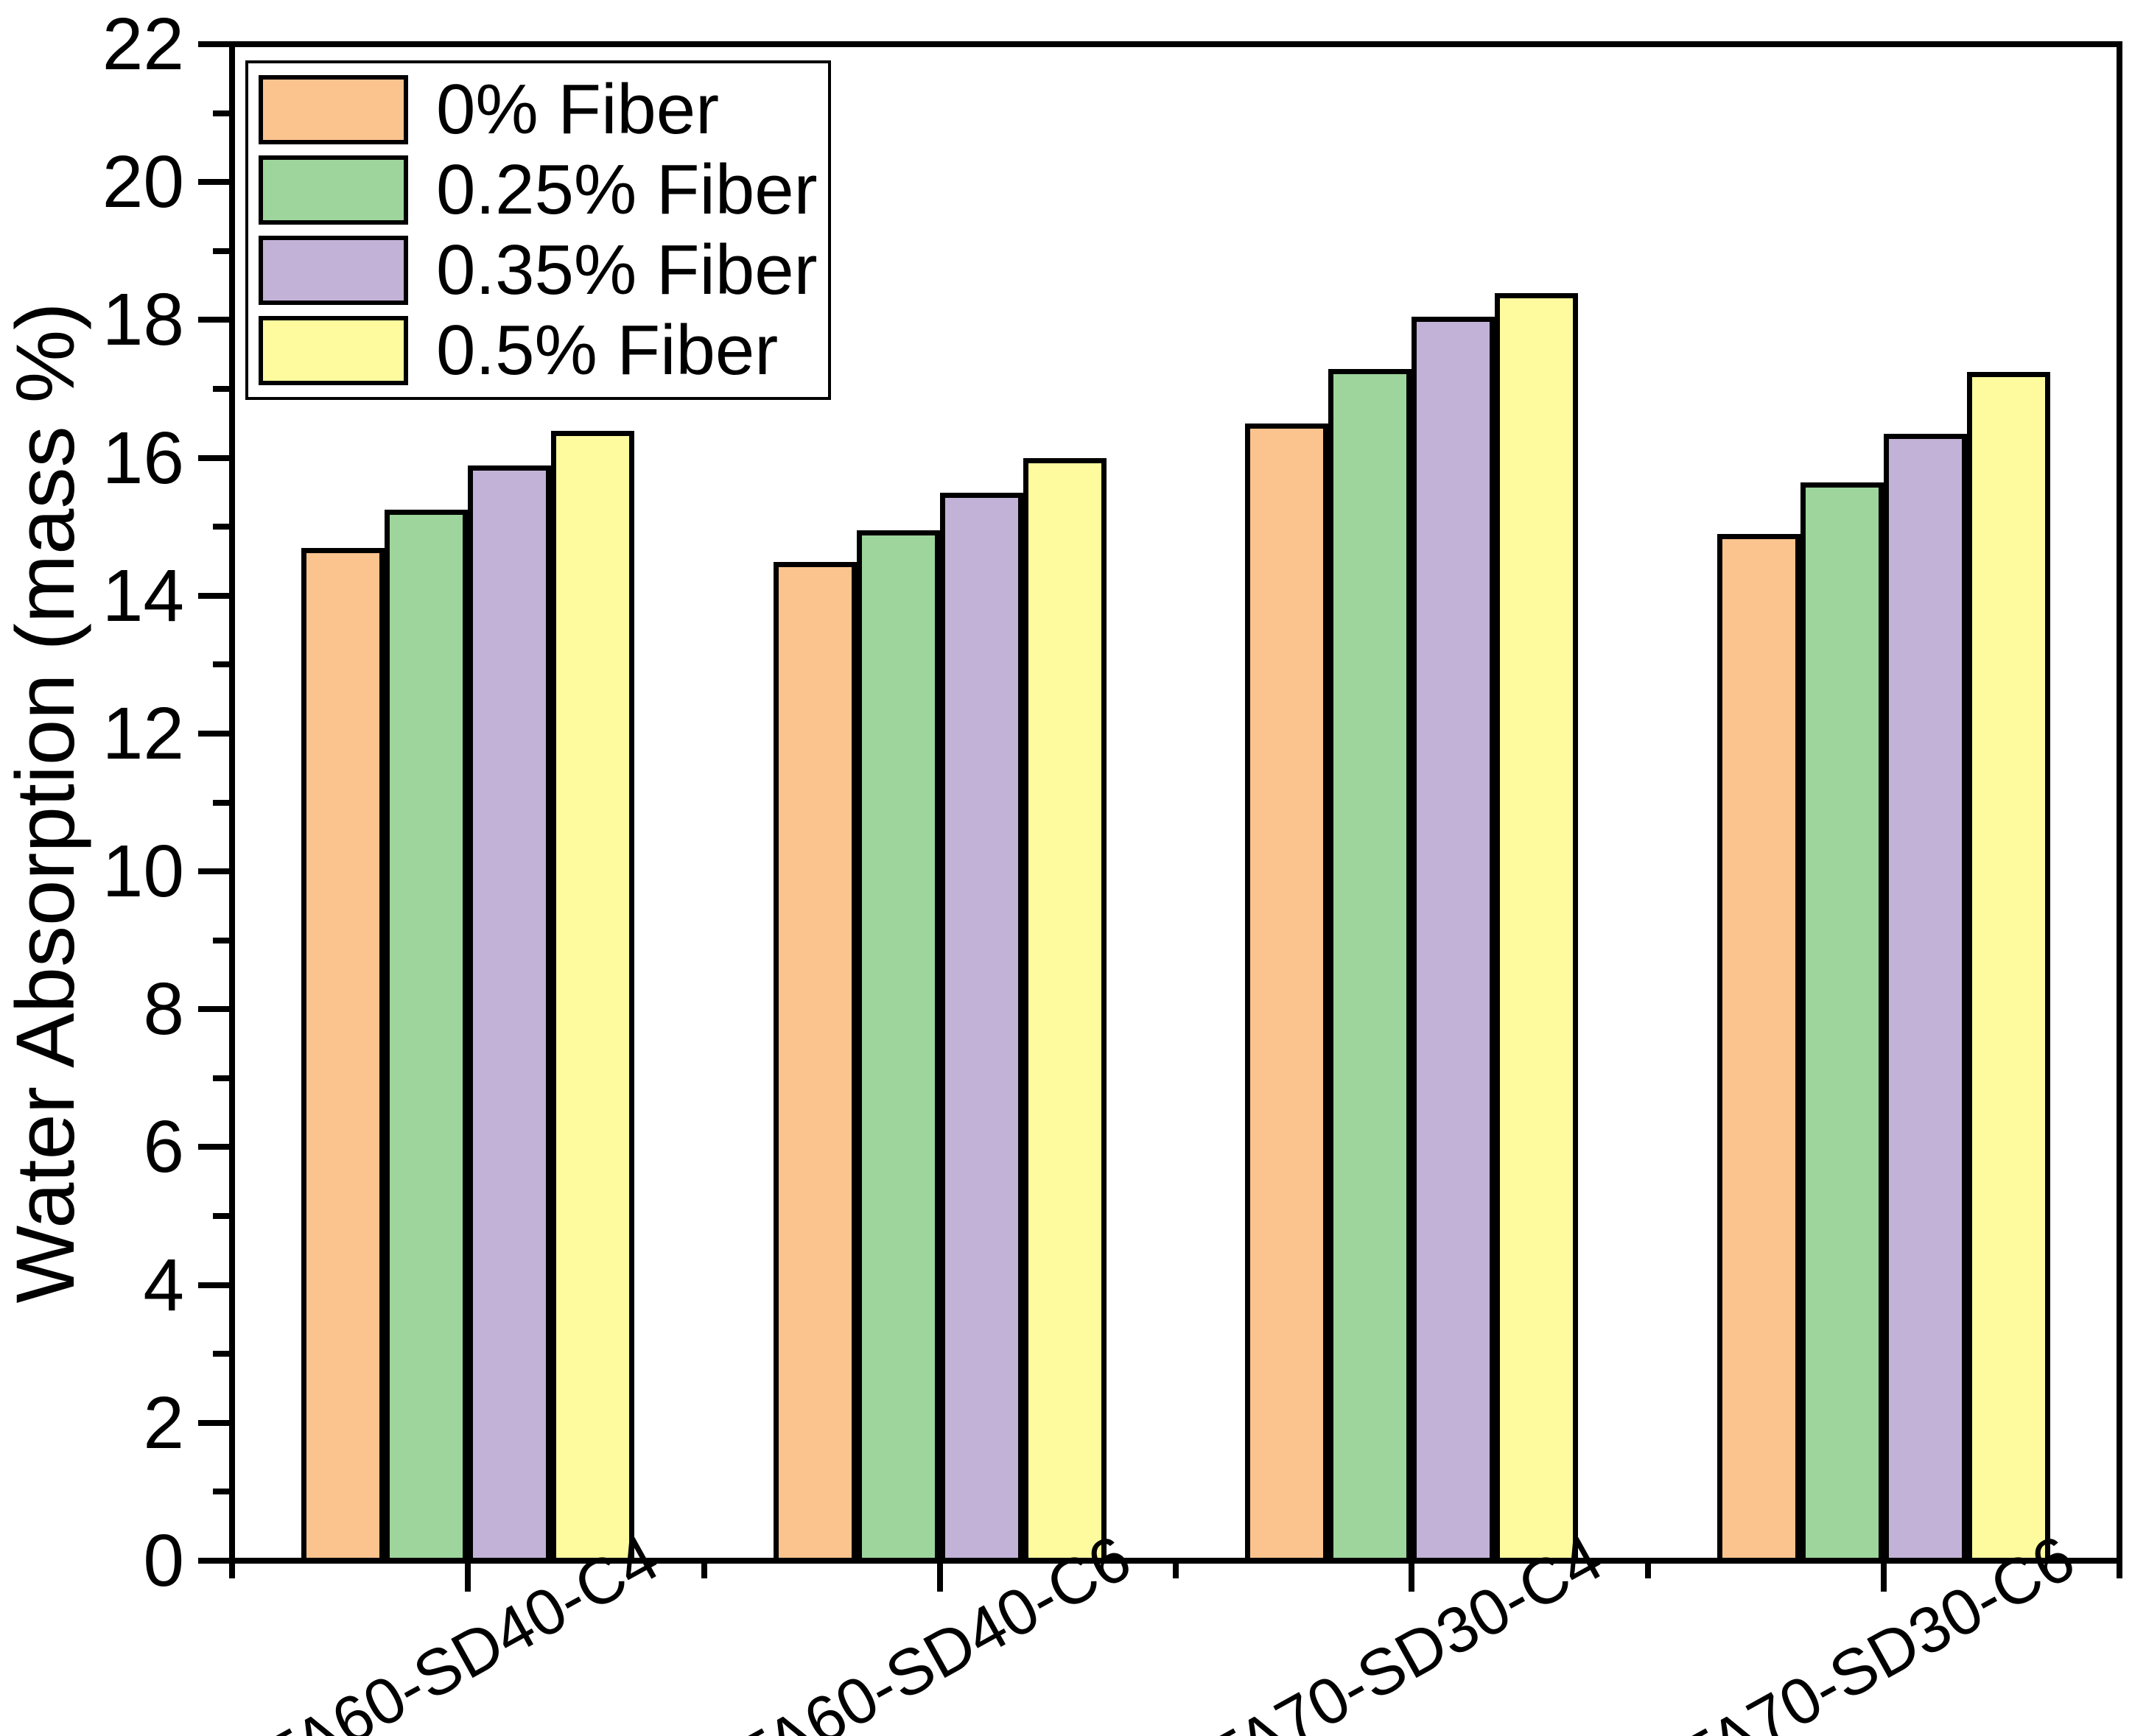  Describe the element at coordinates (510, 1014) in the screenshot. I see `bar-FA60-SD40-C4-0.35Fiber` at that location.